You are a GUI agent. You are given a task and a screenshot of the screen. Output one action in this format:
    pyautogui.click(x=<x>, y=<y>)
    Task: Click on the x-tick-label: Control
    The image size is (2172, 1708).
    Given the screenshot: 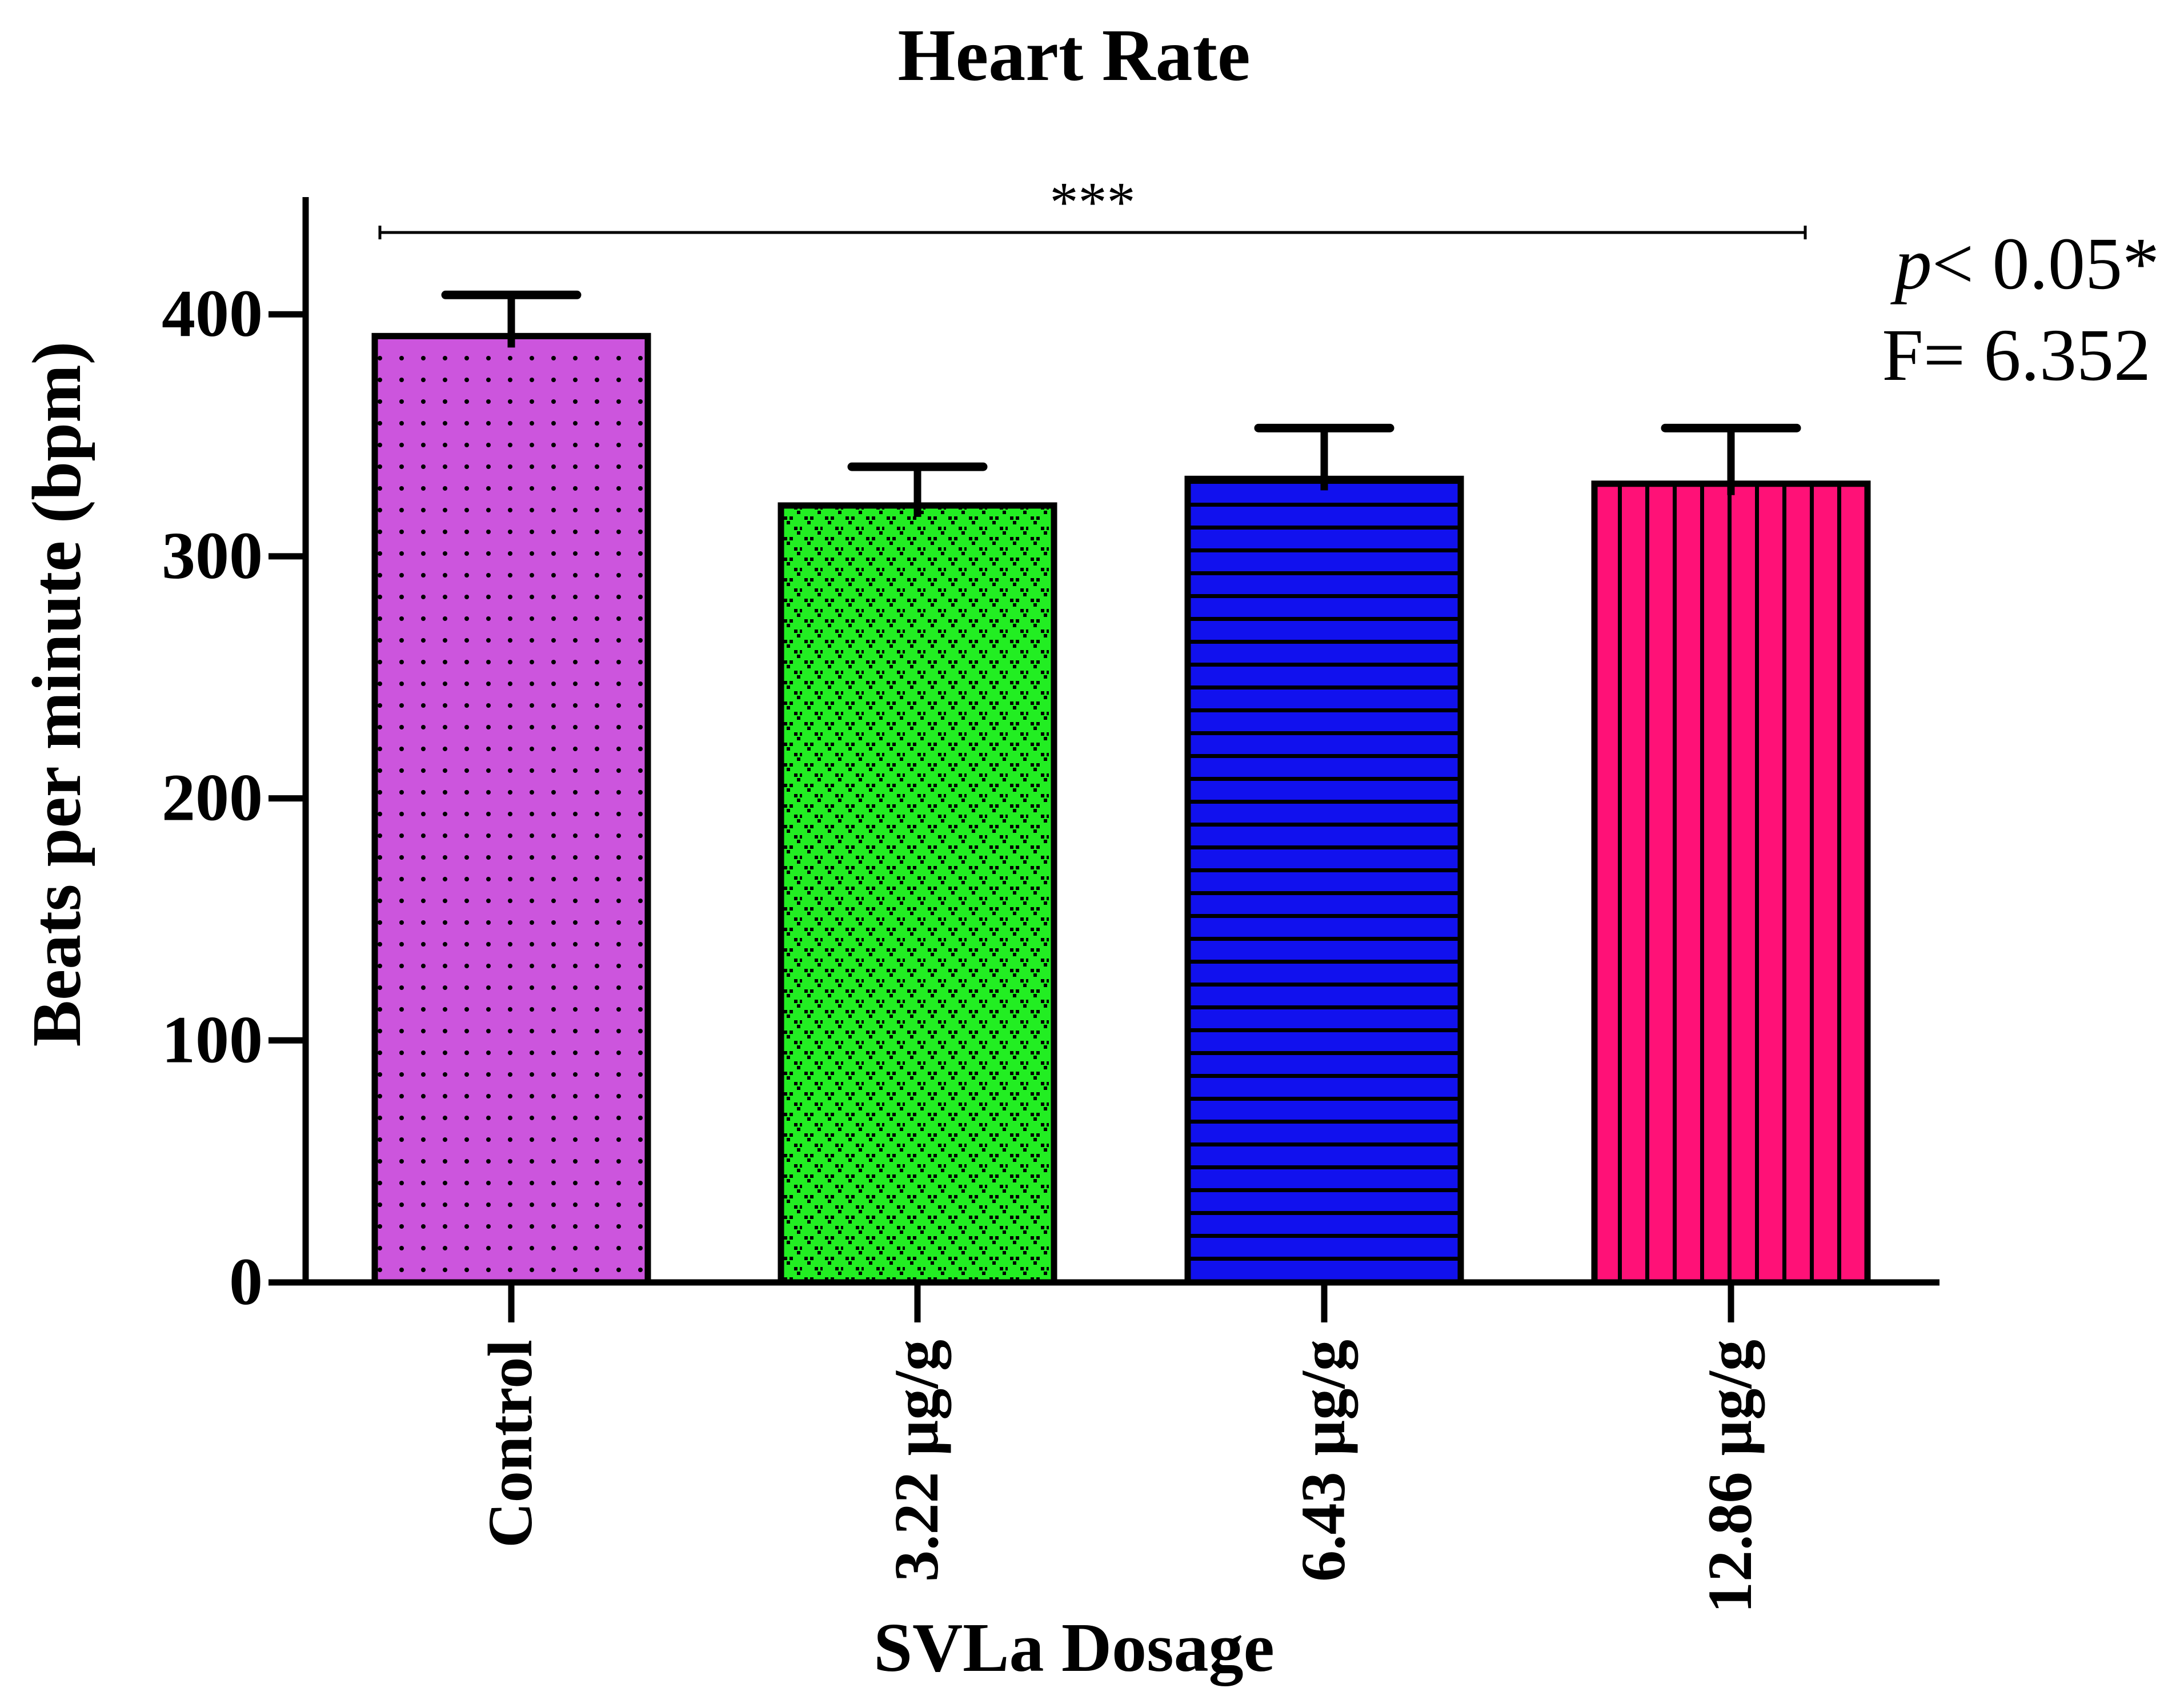 What is the action you would take?
    pyautogui.click(x=510, y=1444)
    